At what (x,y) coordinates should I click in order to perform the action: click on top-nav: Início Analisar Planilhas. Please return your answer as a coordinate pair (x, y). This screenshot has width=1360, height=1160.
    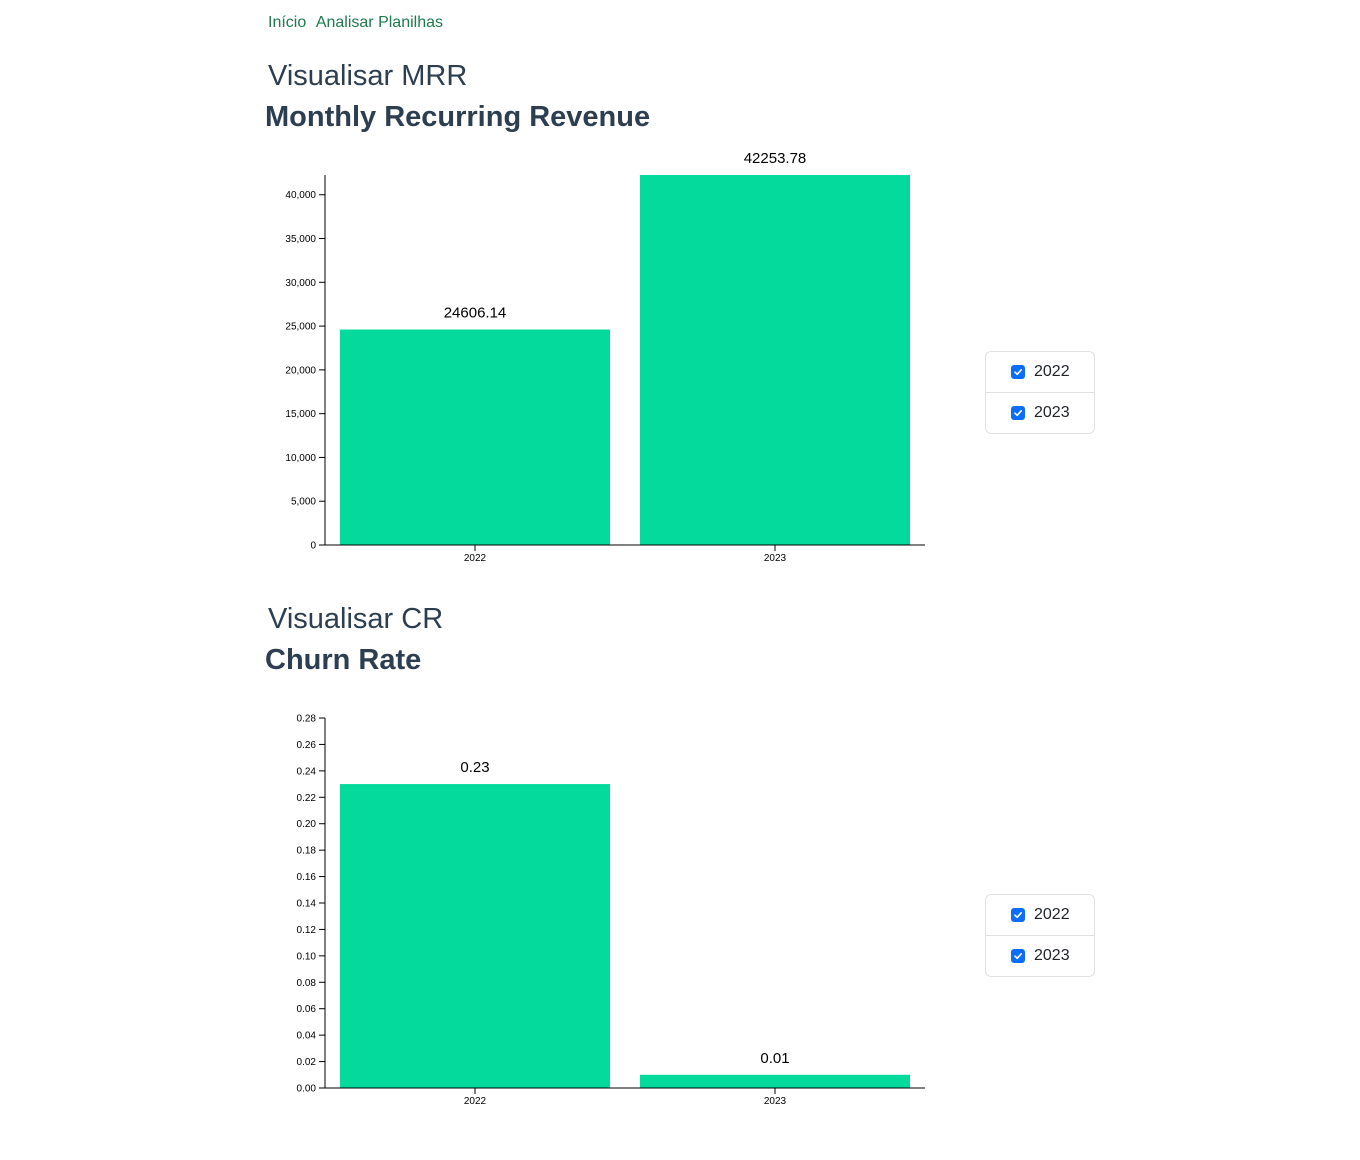
    Looking at the image, I should click on (358, 23).